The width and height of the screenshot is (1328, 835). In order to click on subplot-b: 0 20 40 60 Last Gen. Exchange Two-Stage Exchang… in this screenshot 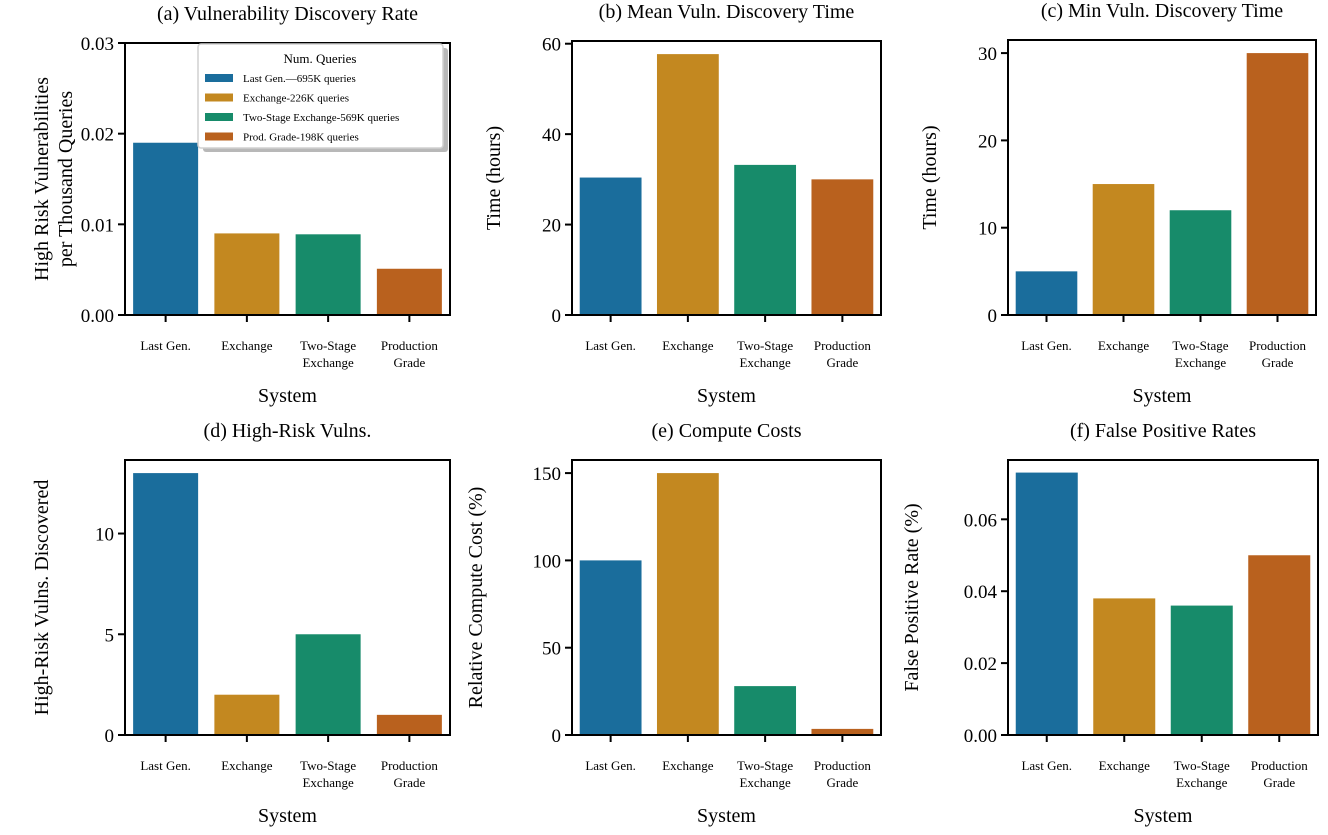, I will do `click(682, 204)`.